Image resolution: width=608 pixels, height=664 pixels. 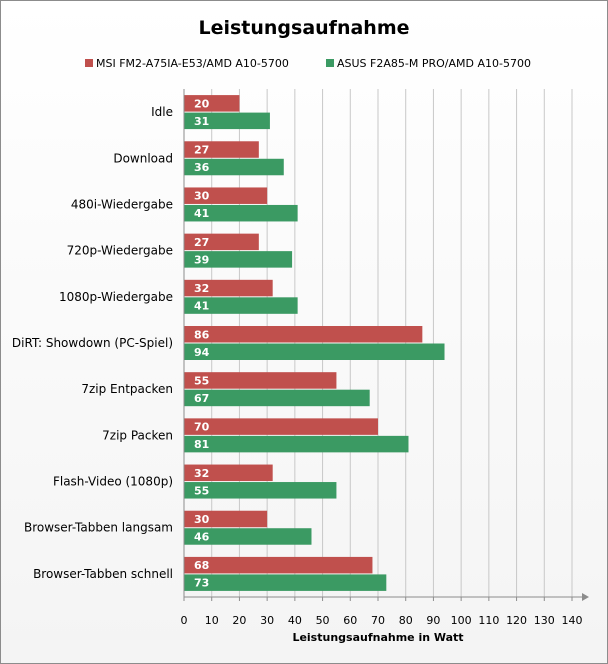 I want to click on category-label: Flash-Video (1080p), so click(x=113, y=482).